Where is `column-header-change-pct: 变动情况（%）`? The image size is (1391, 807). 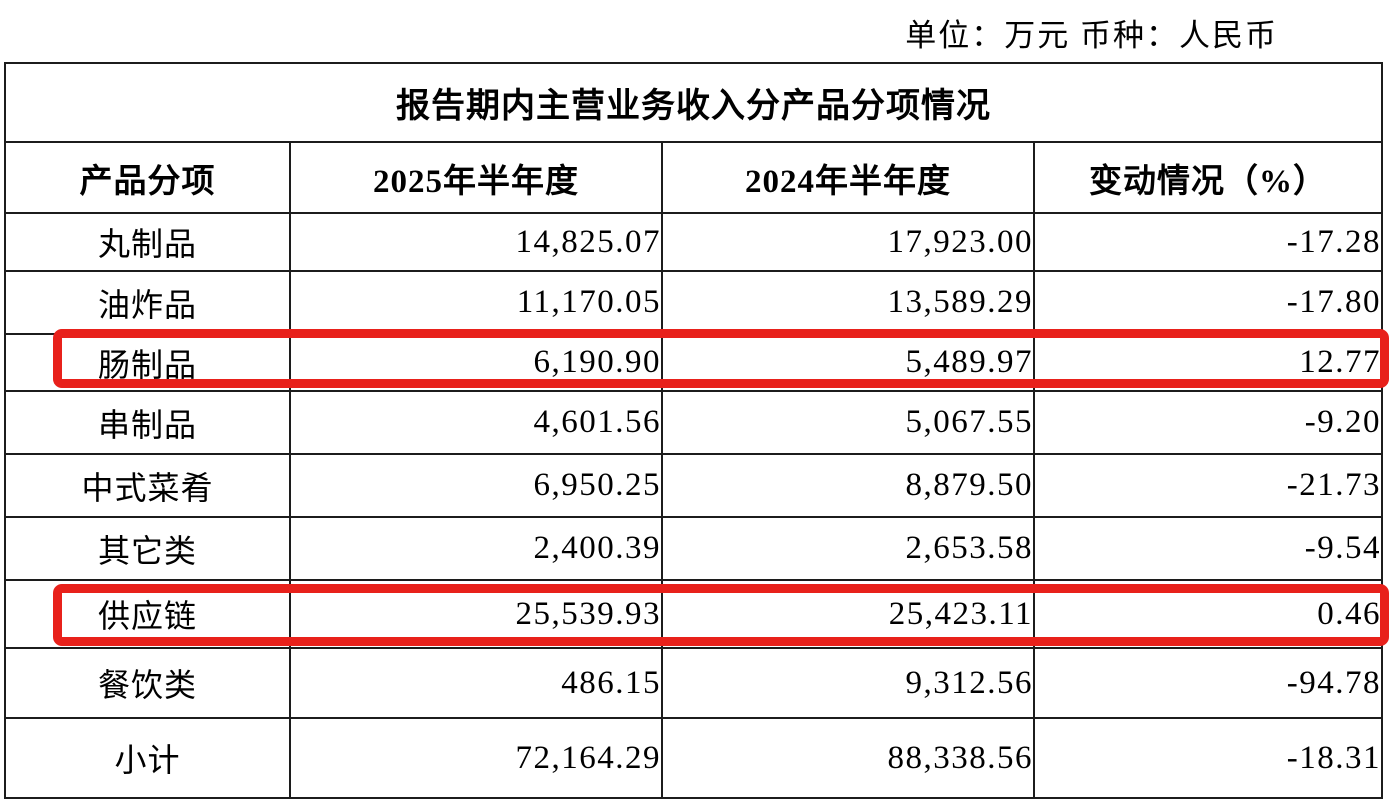 column-header-change-pct: 变动情况（%） is located at coordinates (1208, 177).